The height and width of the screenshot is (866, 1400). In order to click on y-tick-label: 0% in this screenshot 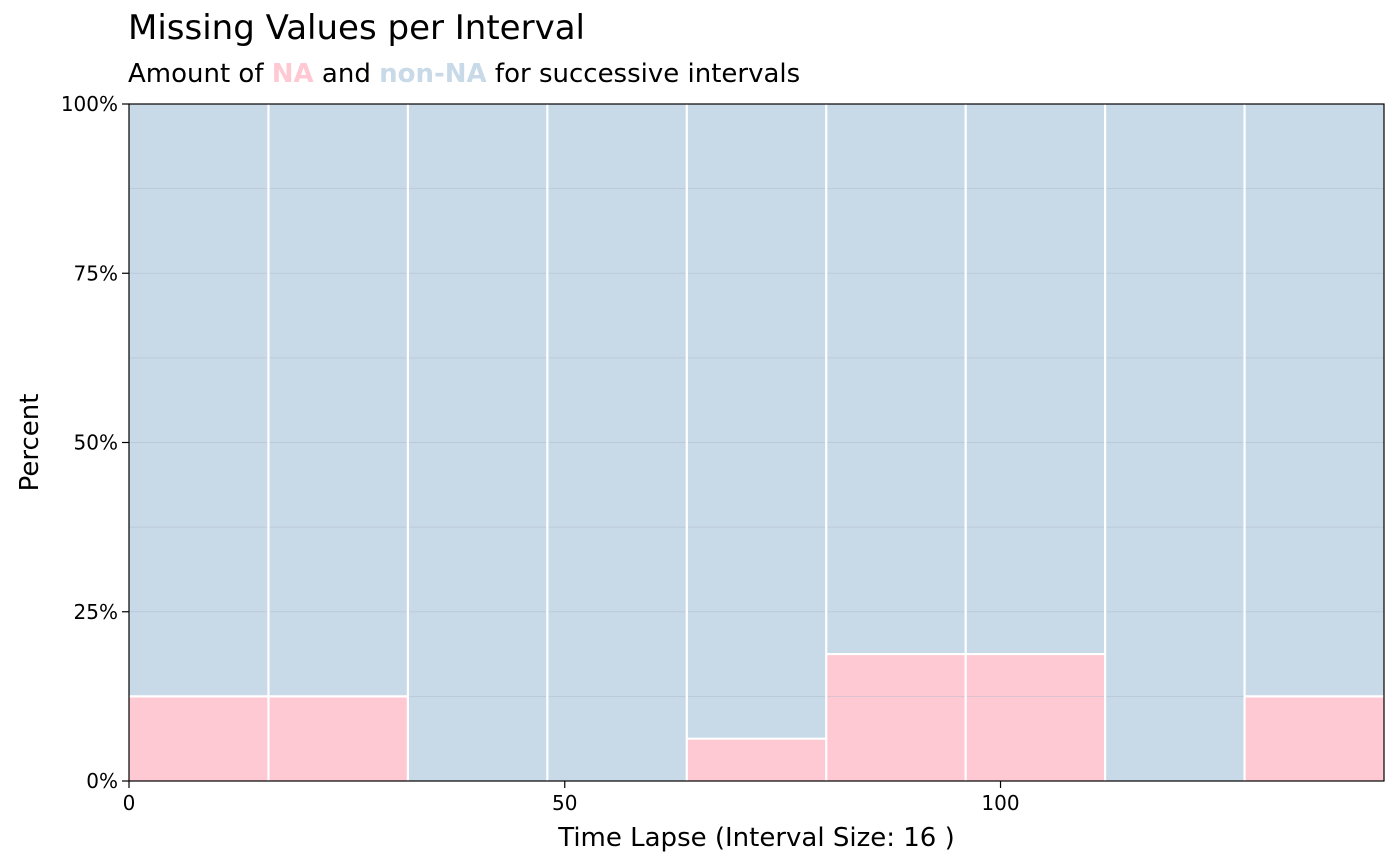, I will do `click(102, 781)`.